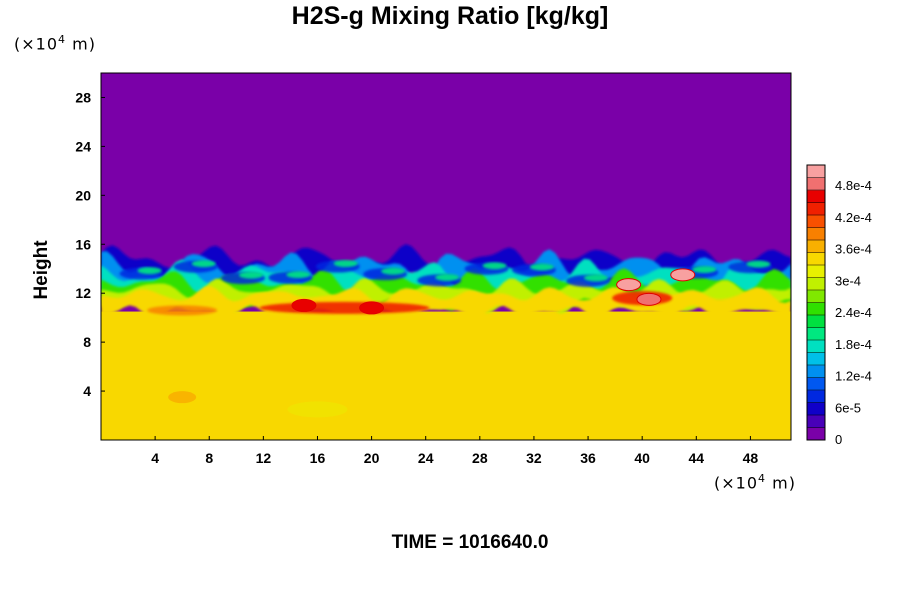 The image size is (900, 600). Describe the element at coordinates (853, 376) in the screenshot. I see `colorbar-label: 1.2e-4` at that location.